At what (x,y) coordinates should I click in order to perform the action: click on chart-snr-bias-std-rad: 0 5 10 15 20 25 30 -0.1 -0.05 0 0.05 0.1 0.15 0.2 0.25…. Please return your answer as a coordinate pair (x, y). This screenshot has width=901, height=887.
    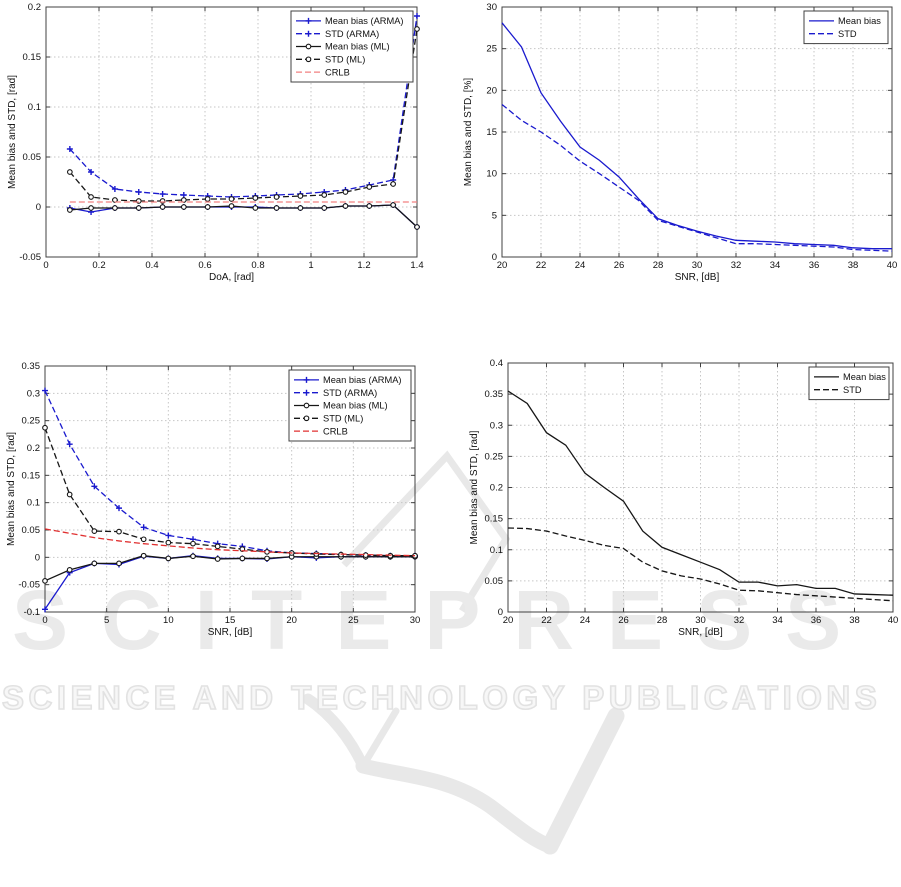
    Looking at the image, I should click on (213, 499).